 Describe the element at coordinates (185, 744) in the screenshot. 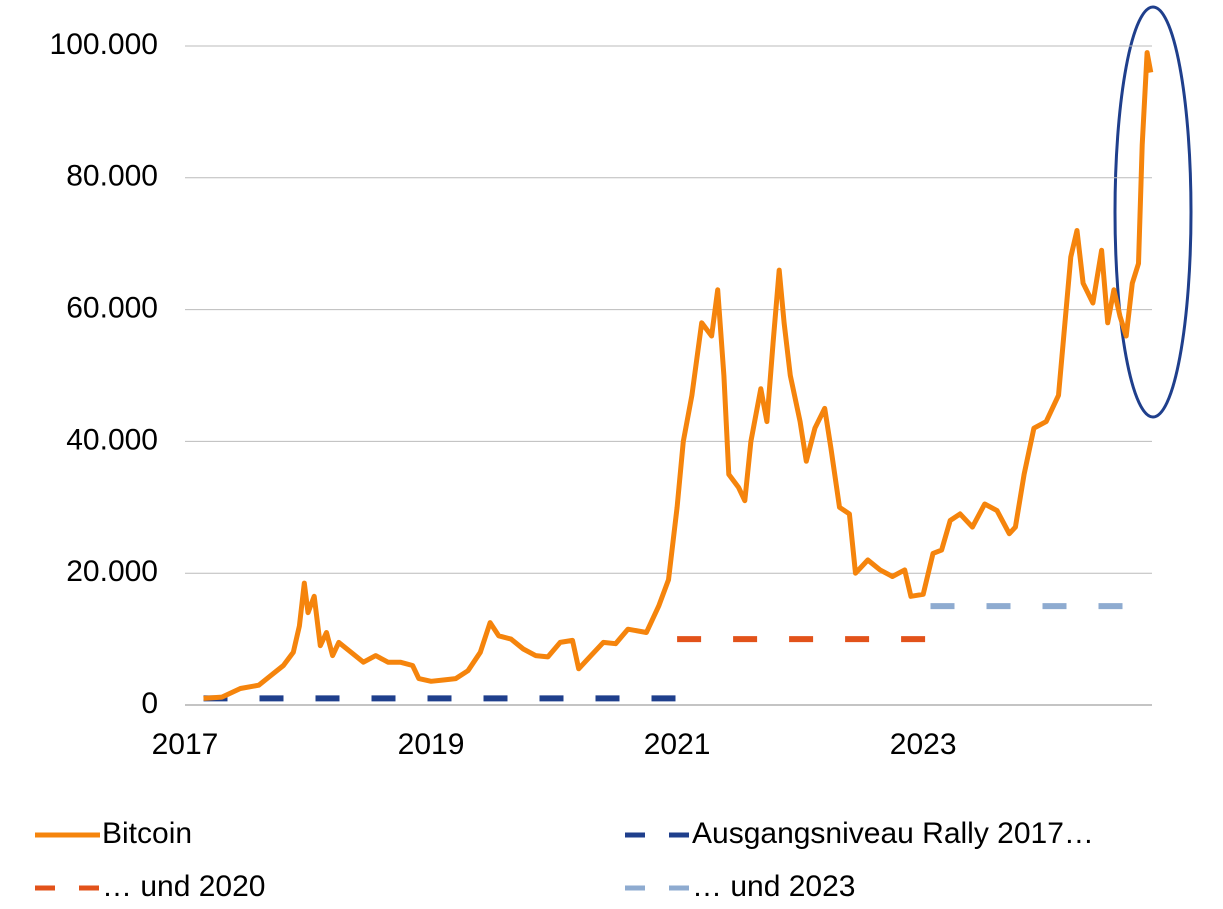

I see `x-tick-label: 2017` at that location.